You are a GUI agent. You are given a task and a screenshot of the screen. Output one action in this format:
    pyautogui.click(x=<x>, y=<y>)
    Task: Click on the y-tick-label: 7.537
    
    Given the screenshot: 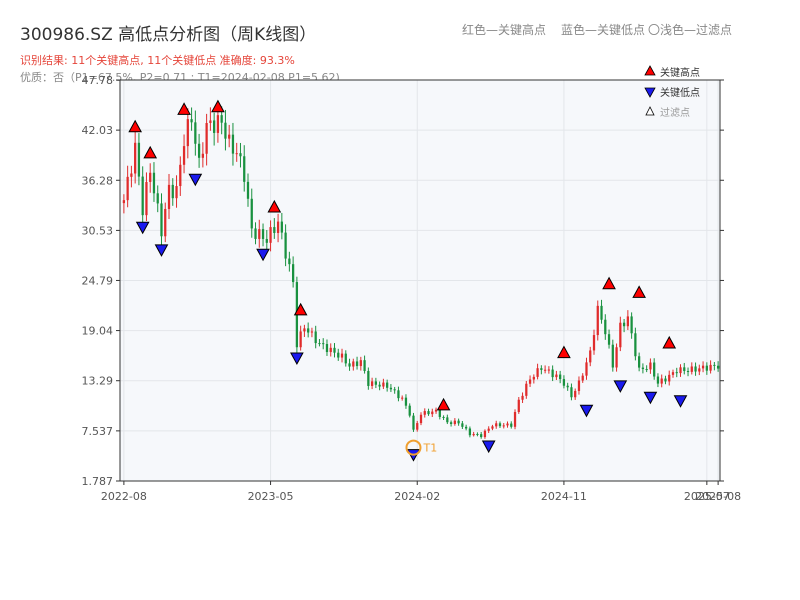 What is the action you would take?
    pyautogui.click(x=98, y=431)
    